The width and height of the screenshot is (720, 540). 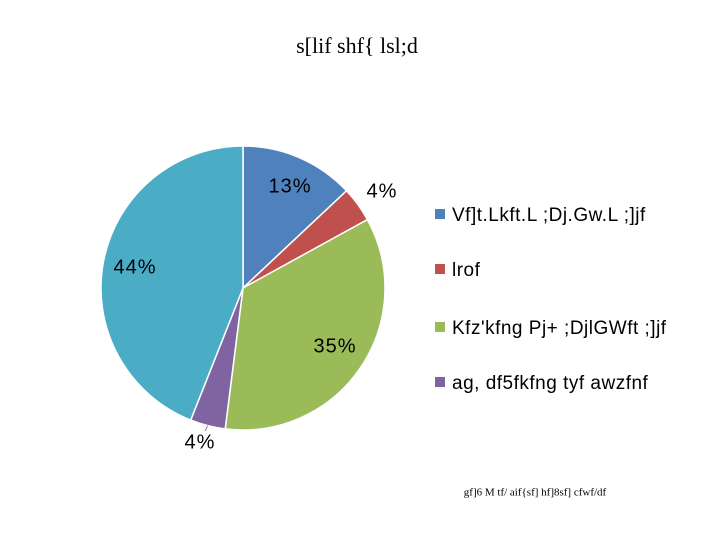 I want to click on legend-label: Kfz'kfng Pj+ ;DjlGWft ;]jf, so click(x=559, y=328).